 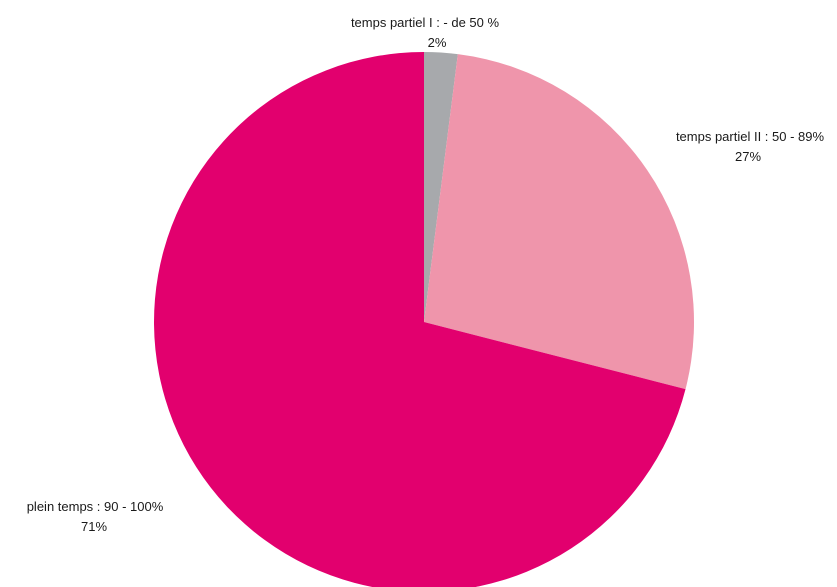 I want to click on slice-label-plein-temps: plein temps : 90 - 100%, so click(x=95, y=506).